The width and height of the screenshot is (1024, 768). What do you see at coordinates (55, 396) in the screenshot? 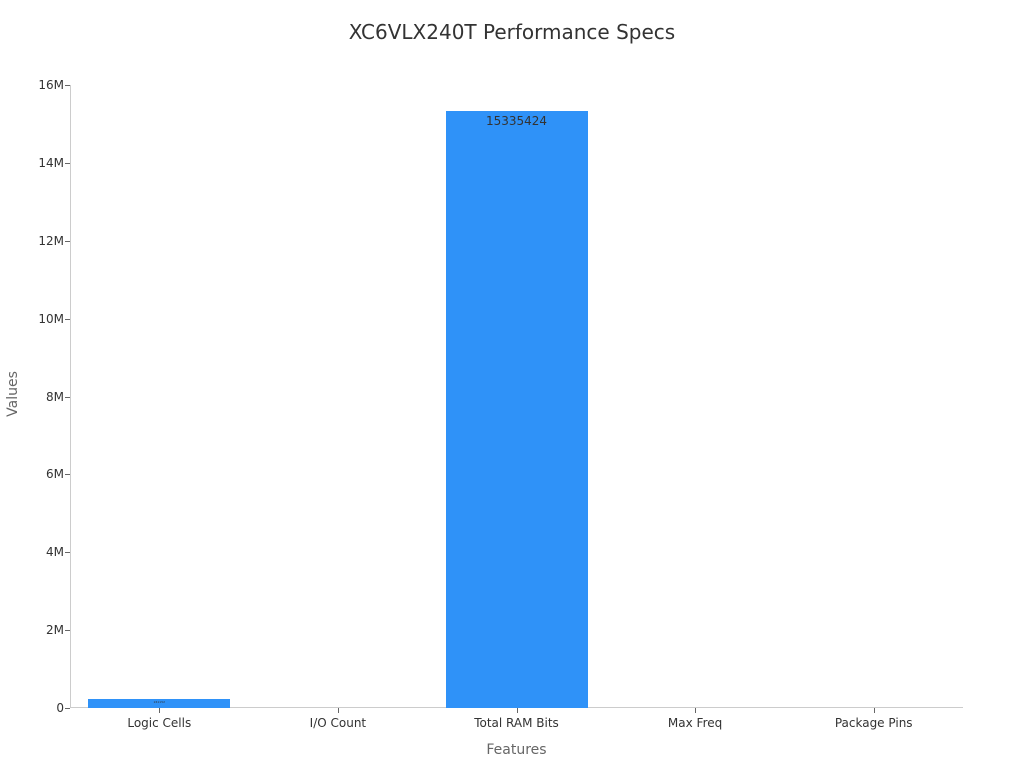
I see `y-tick-label: 8M` at bounding box center [55, 396].